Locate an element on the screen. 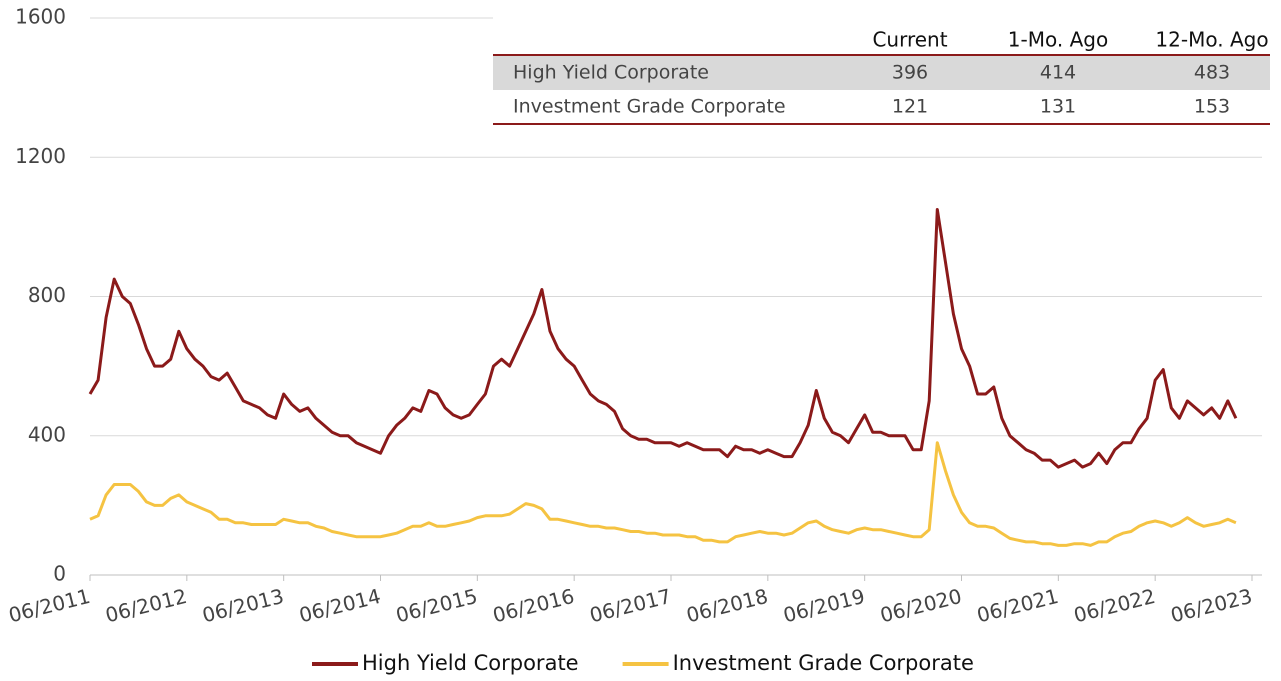 The image size is (1281, 681). y-tick-label: 0 is located at coordinates (59, 574).